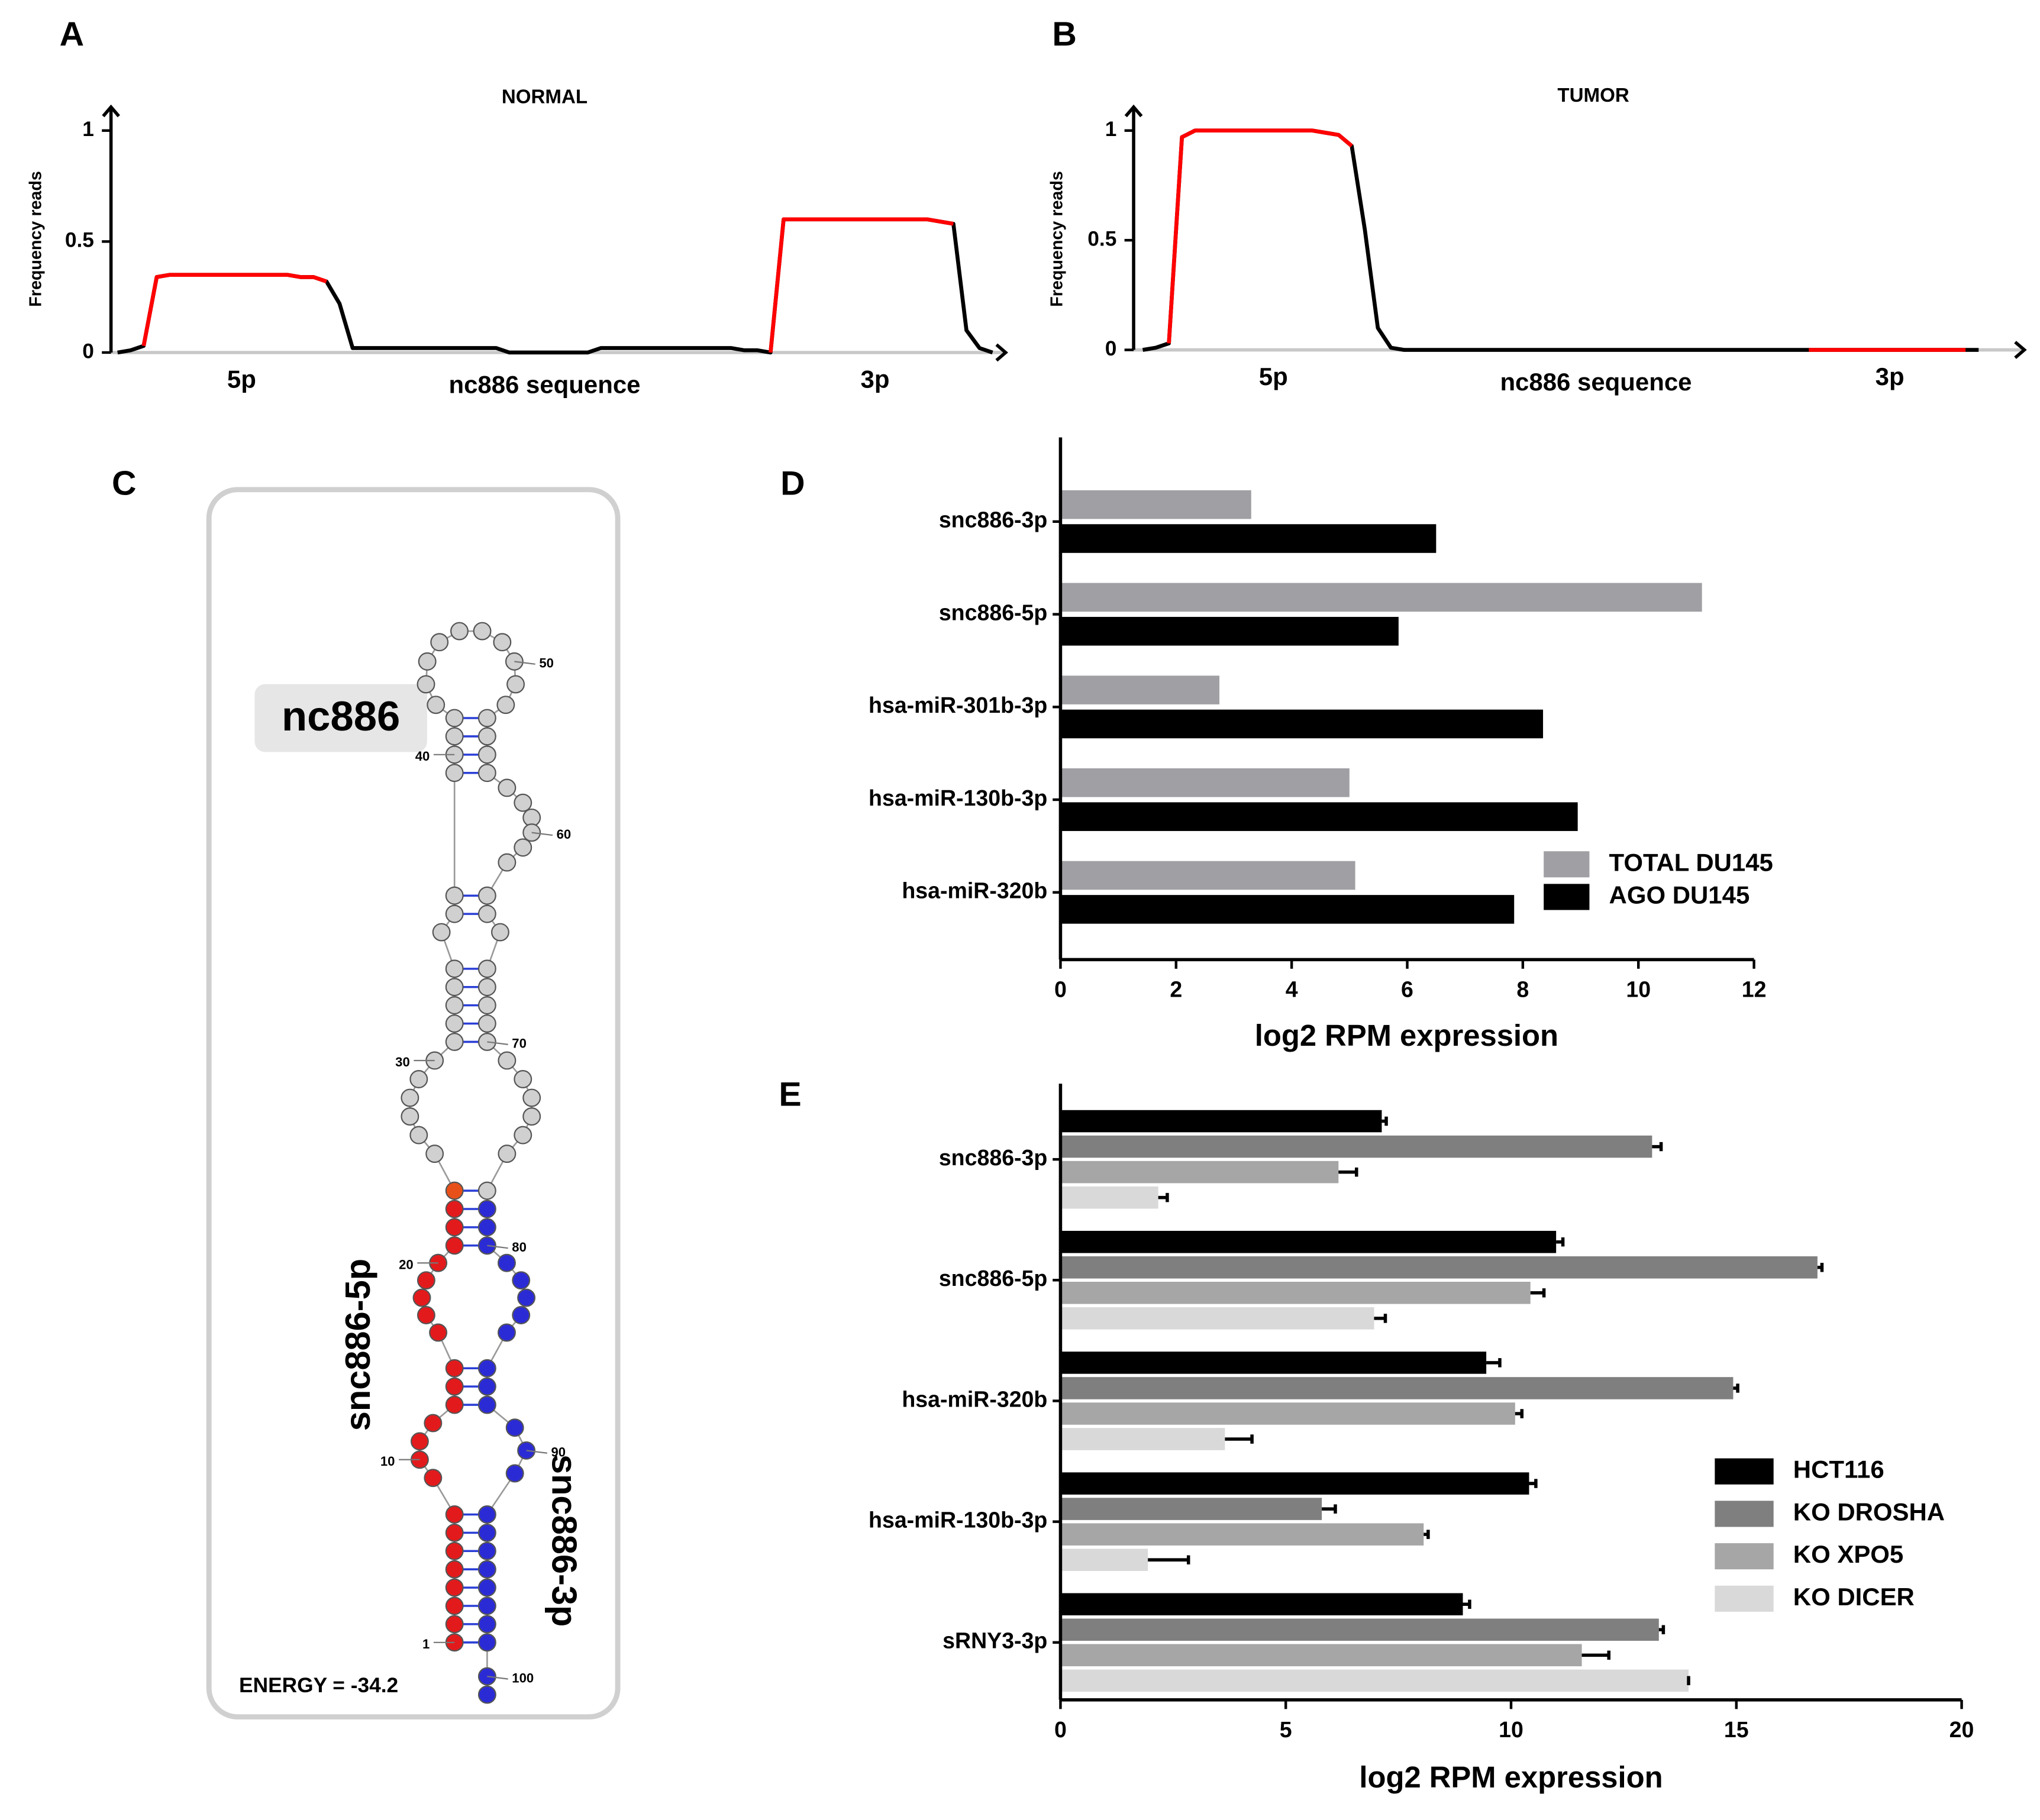  Describe the element at coordinates (523, 1677) in the screenshot. I see `position-label: 100` at that location.